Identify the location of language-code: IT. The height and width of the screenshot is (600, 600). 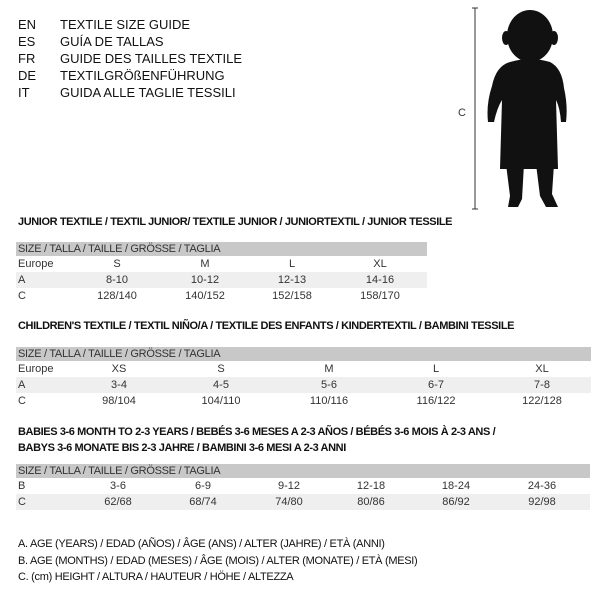
(24, 92).